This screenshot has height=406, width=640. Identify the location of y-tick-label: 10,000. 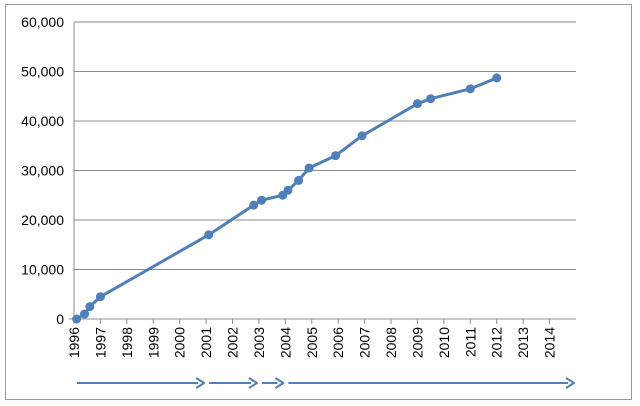
(42, 270).